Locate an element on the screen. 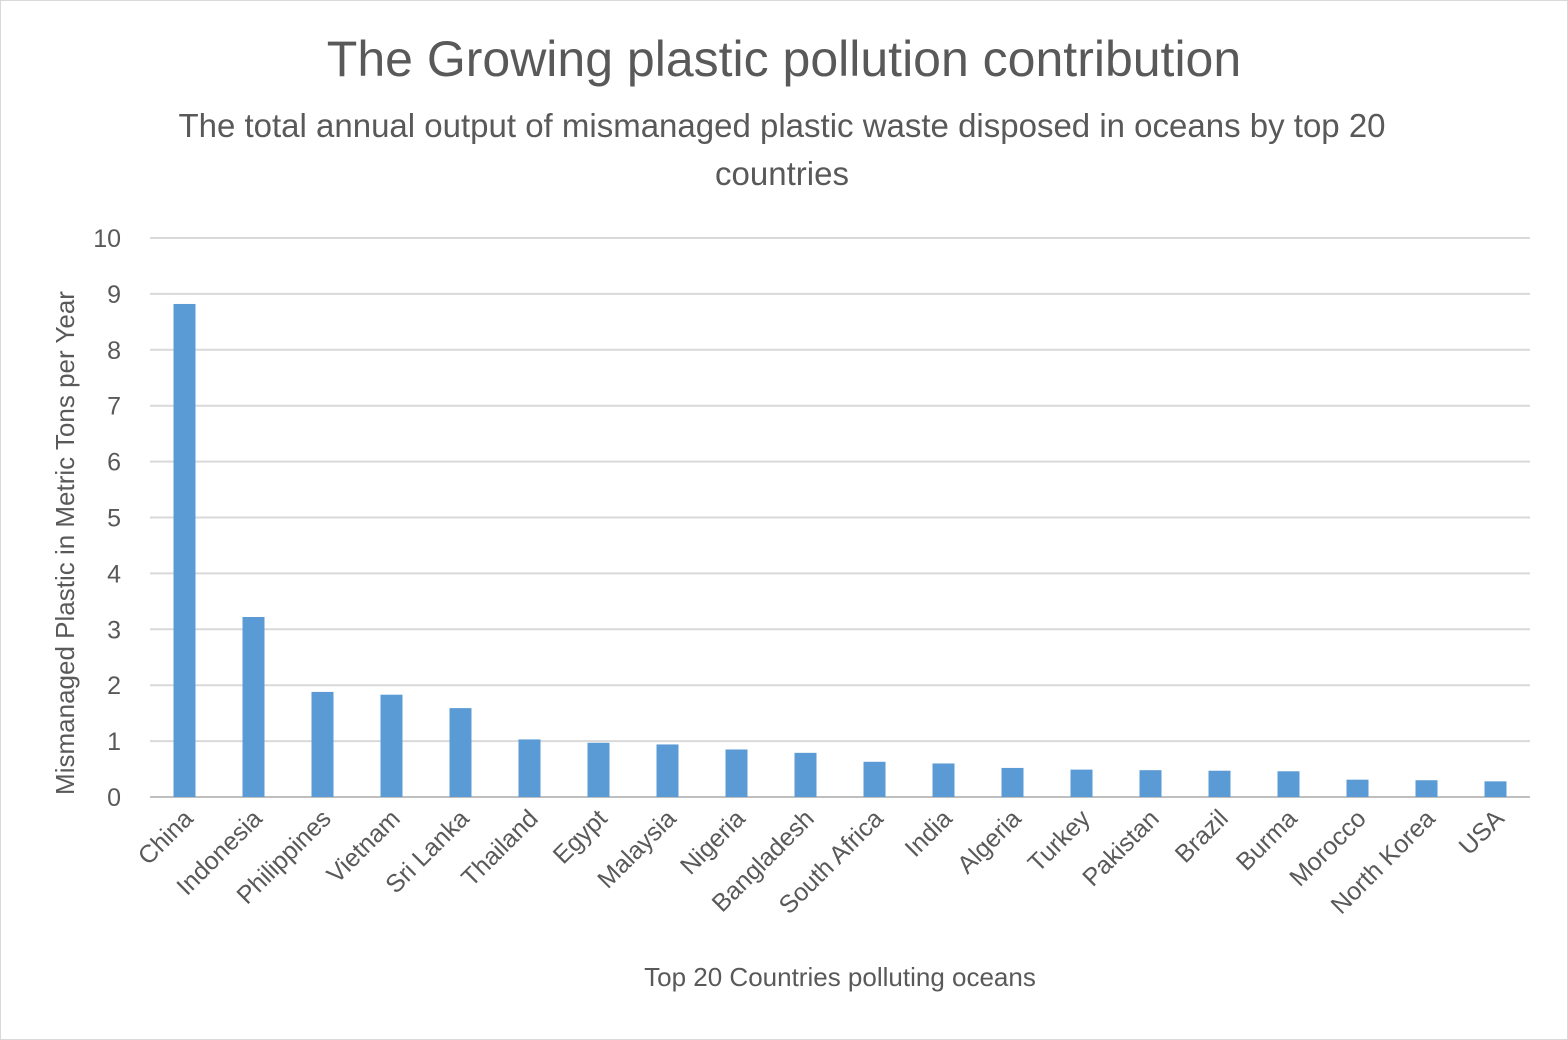 This screenshot has width=1568, height=1040. bar-nigeria is located at coordinates (736, 773).